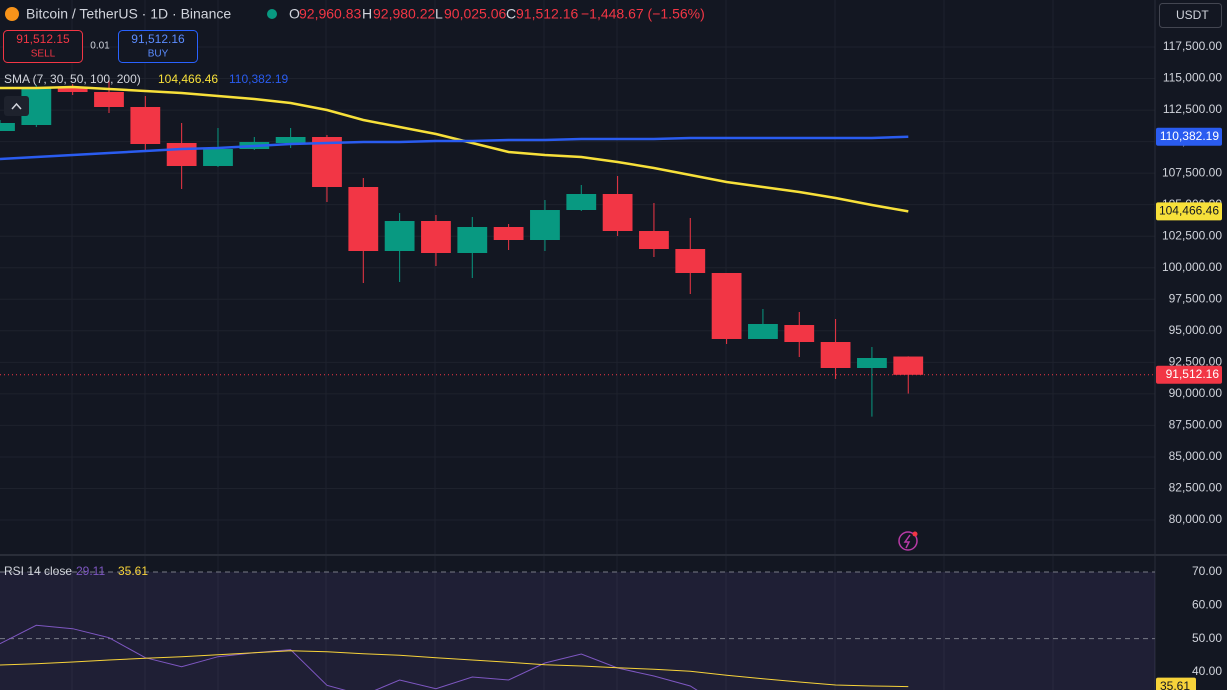 The image size is (1227, 690). What do you see at coordinates (1207, 671) in the screenshot?
I see `y-tick-label: 40.00` at bounding box center [1207, 671].